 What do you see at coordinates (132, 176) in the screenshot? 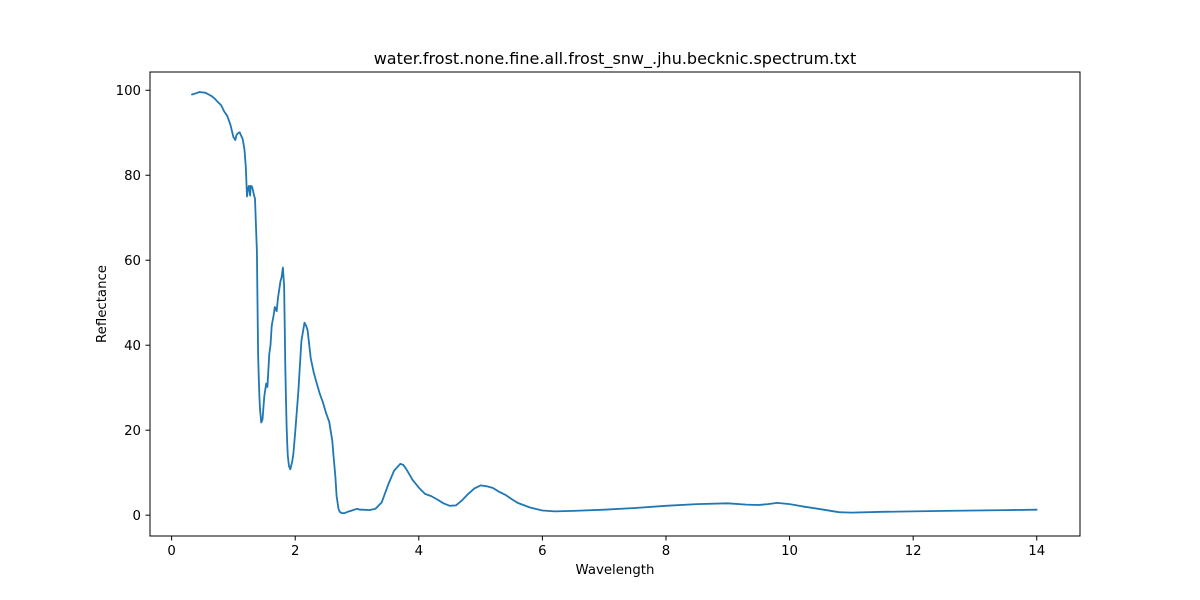
I see `y-tick-label: 80` at bounding box center [132, 176].